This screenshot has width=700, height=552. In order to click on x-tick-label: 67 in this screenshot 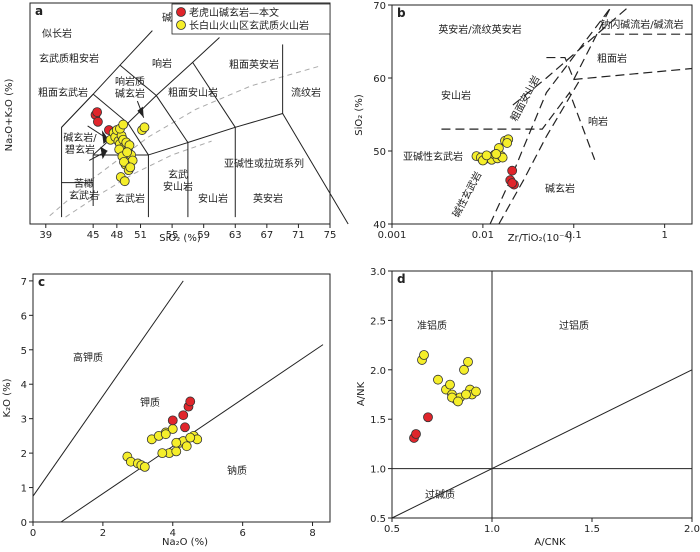, I will do `click(266, 235)`.